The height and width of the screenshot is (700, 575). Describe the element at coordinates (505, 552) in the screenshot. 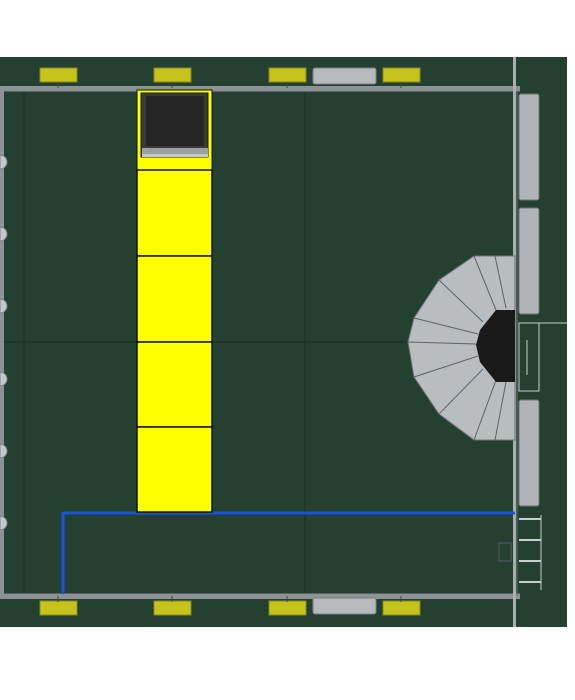

I see `small-box` at that location.